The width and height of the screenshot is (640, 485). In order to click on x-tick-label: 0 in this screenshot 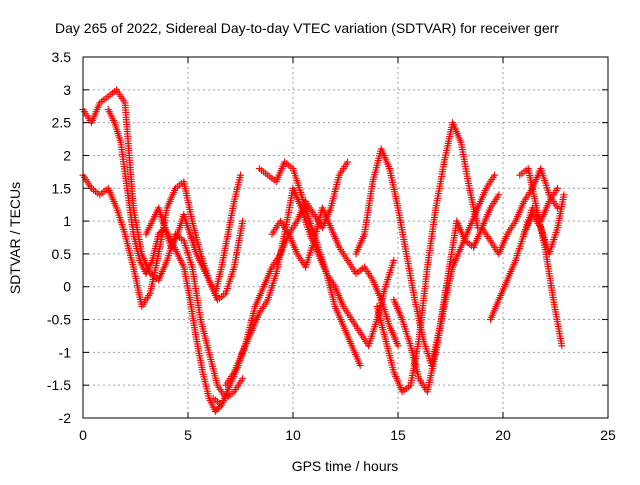, I will do `click(83, 435)`.